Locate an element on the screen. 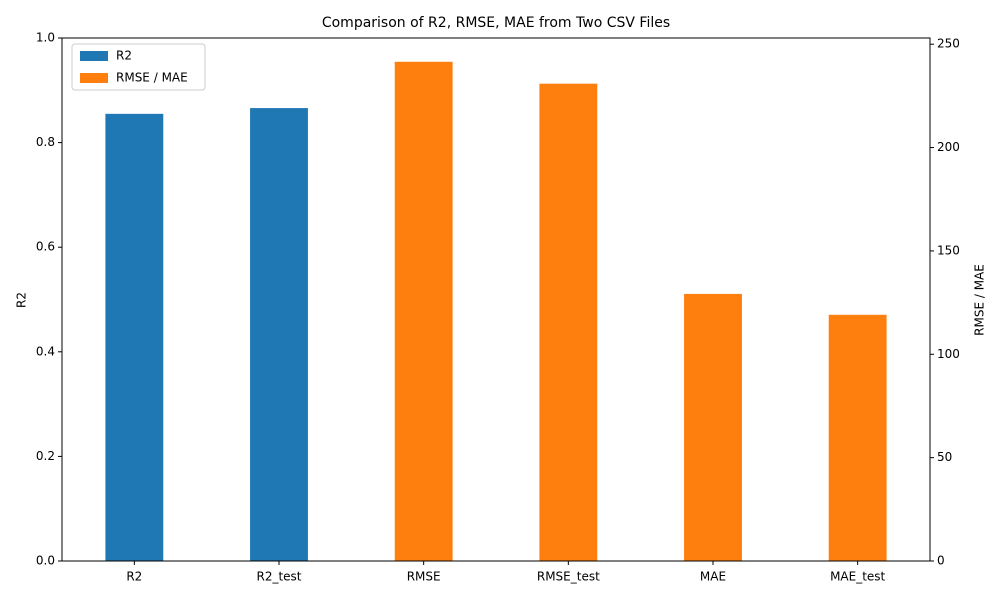 This screenshot has height=600, width=1000. y2-tick-label: 50 is located at coordinates (944, 457).